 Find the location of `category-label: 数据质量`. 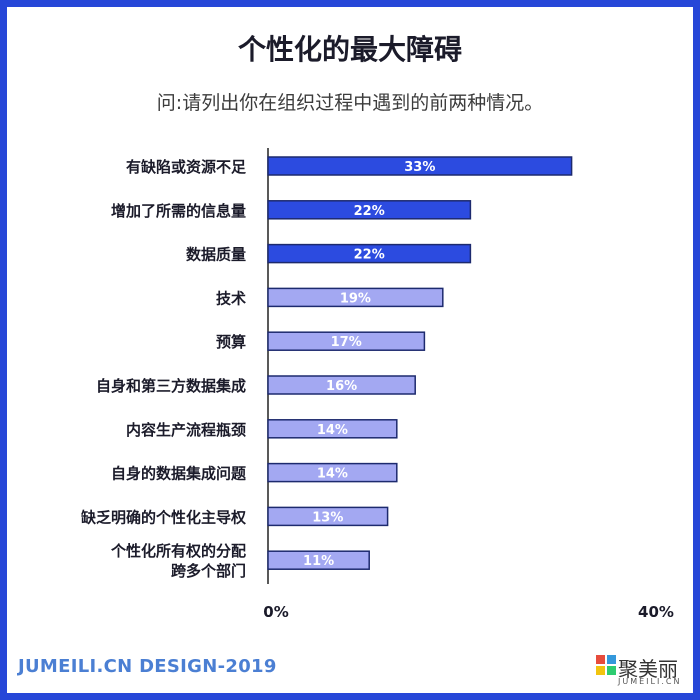

category-label: 数据质量 is located at coordinates (216, 255).